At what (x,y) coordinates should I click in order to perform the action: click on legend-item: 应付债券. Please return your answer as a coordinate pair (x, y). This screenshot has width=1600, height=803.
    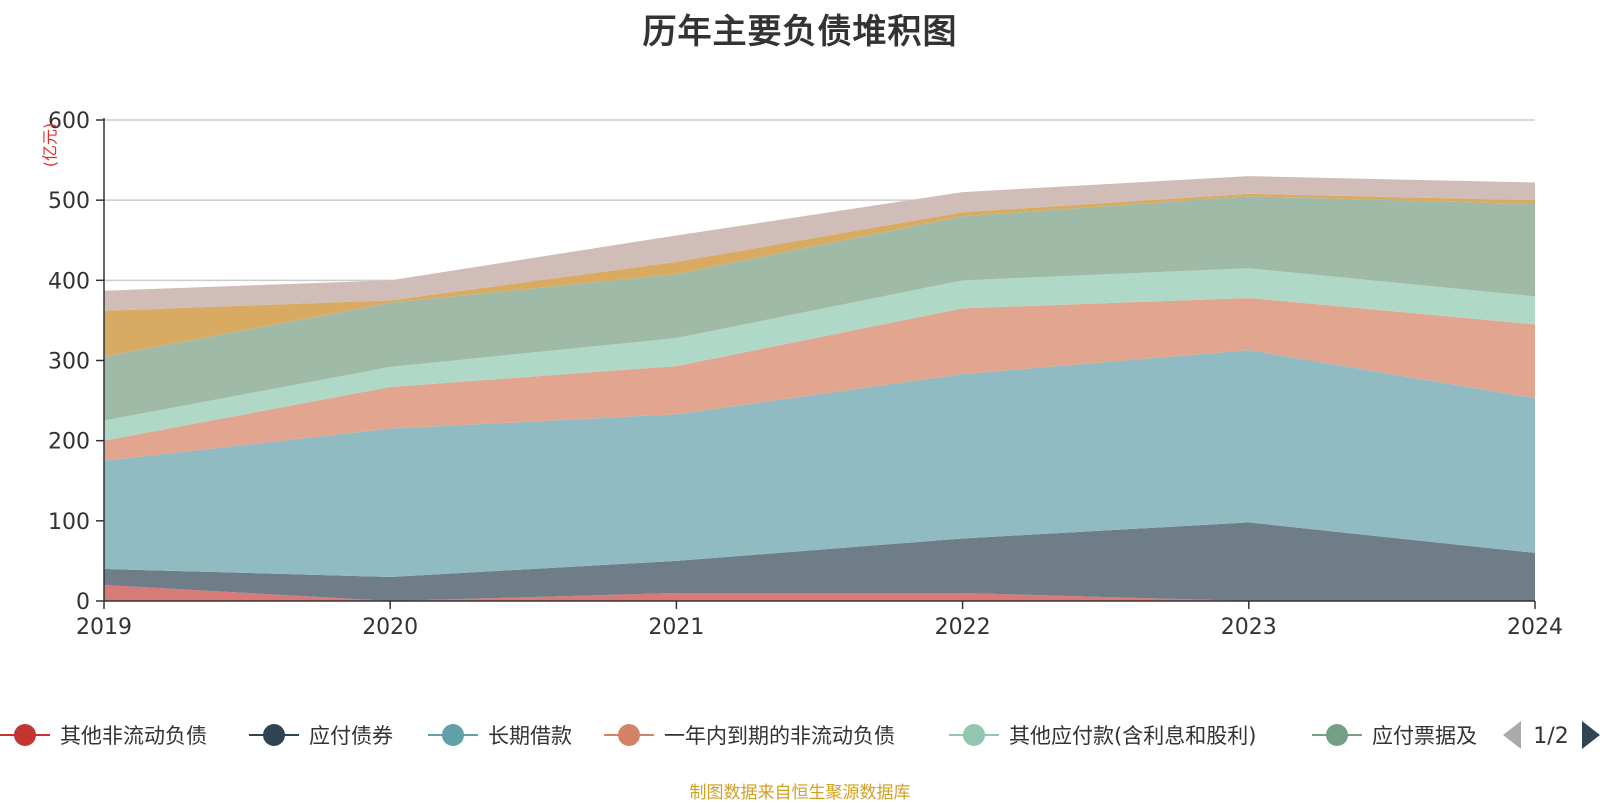
    Looking at the image, I should click on (321, 736).